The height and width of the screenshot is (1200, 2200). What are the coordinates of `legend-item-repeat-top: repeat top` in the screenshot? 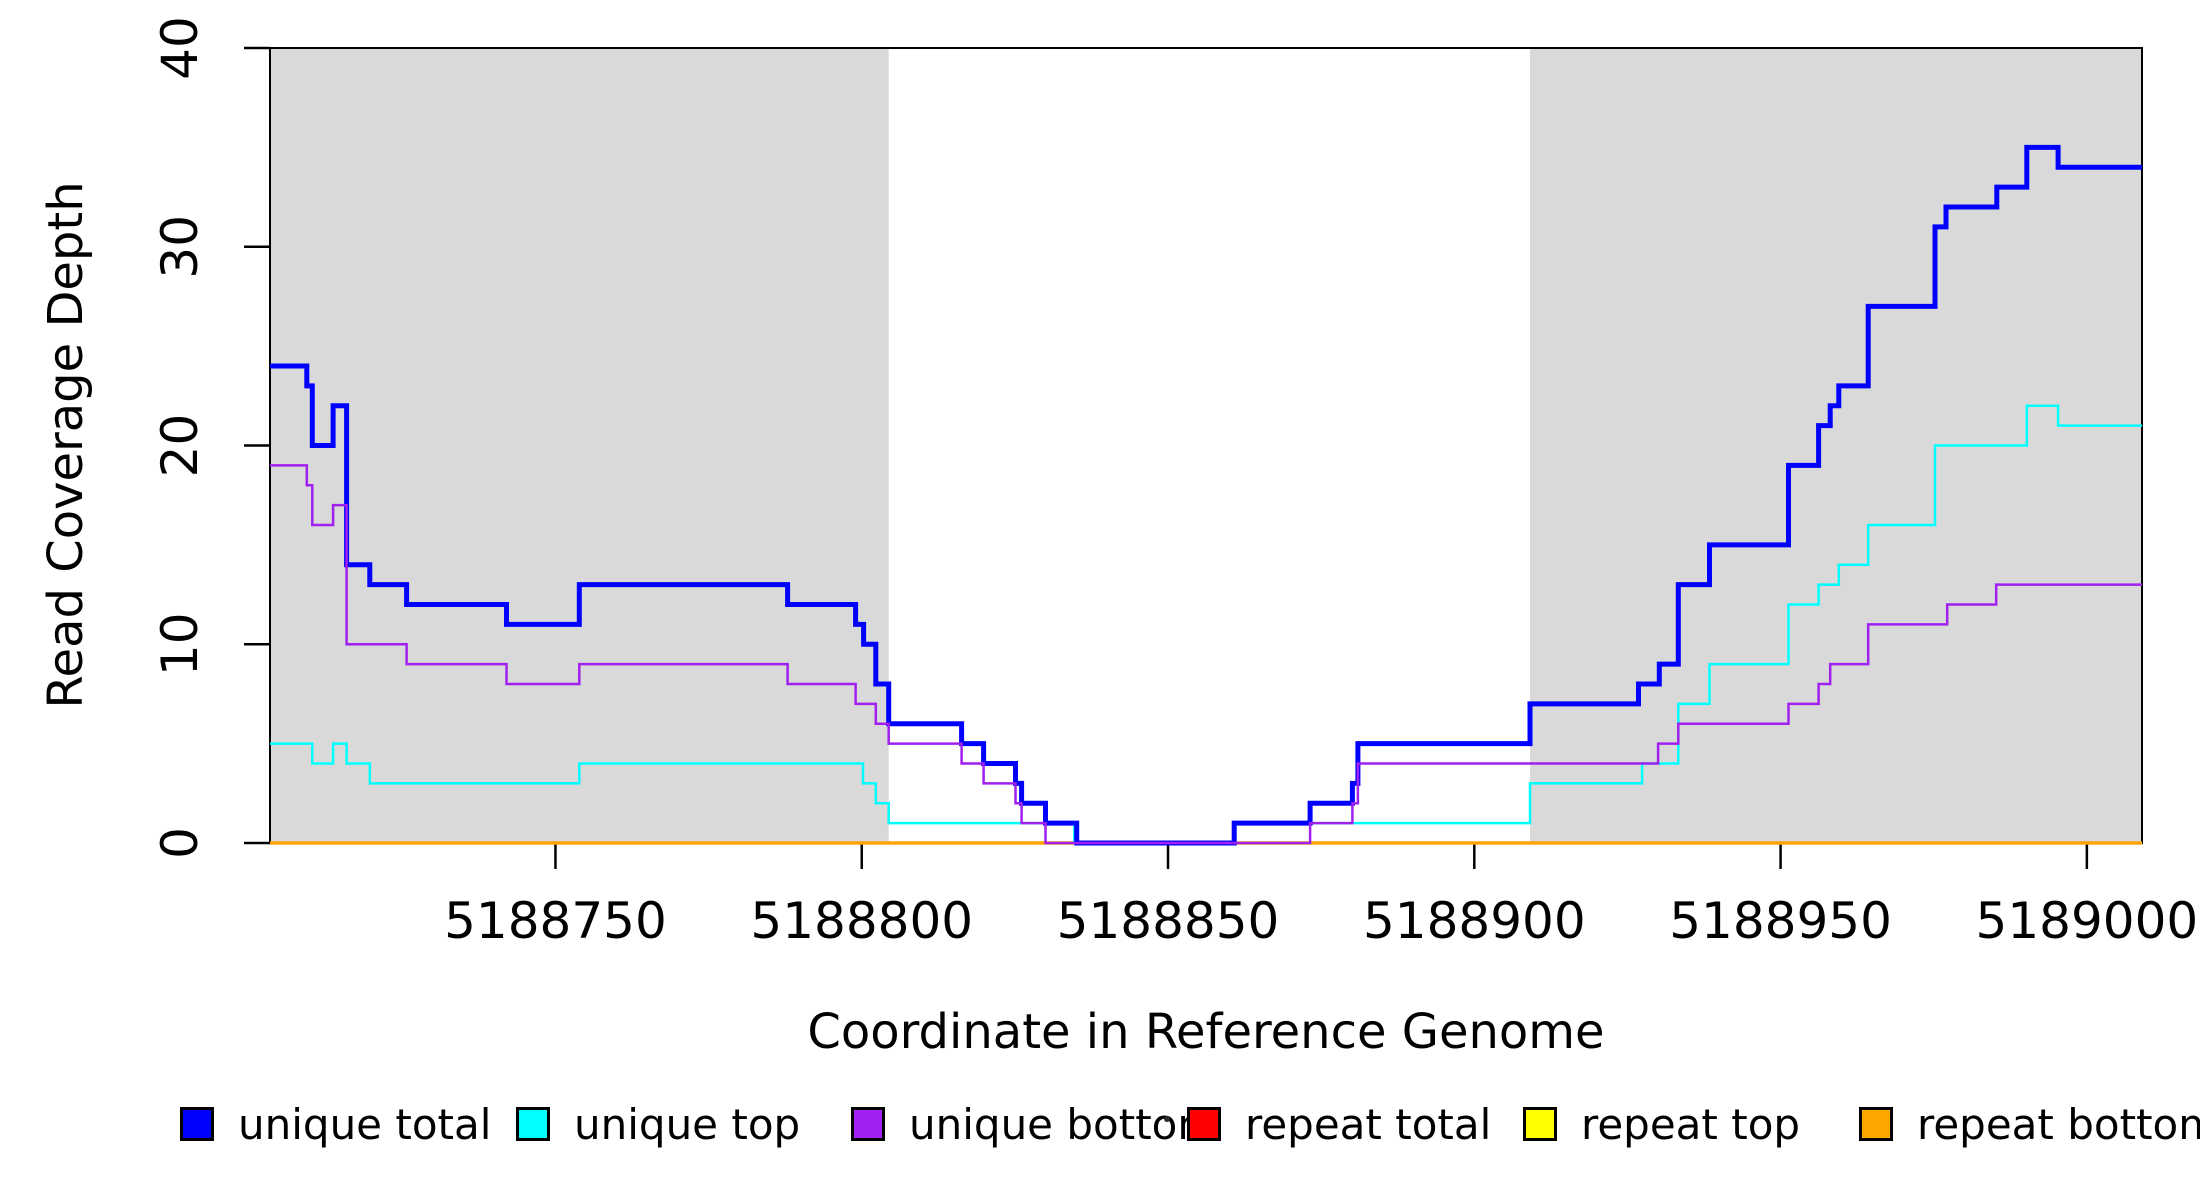 It's located at (1661, 1124).